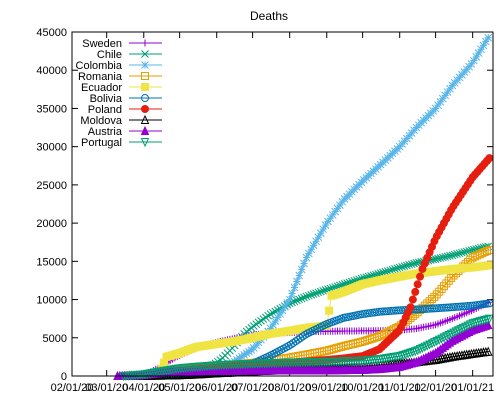 The height and width of the screenshot is (400, 500). I want to click on x-tick-label: 04/01/20, so click(143, 388).